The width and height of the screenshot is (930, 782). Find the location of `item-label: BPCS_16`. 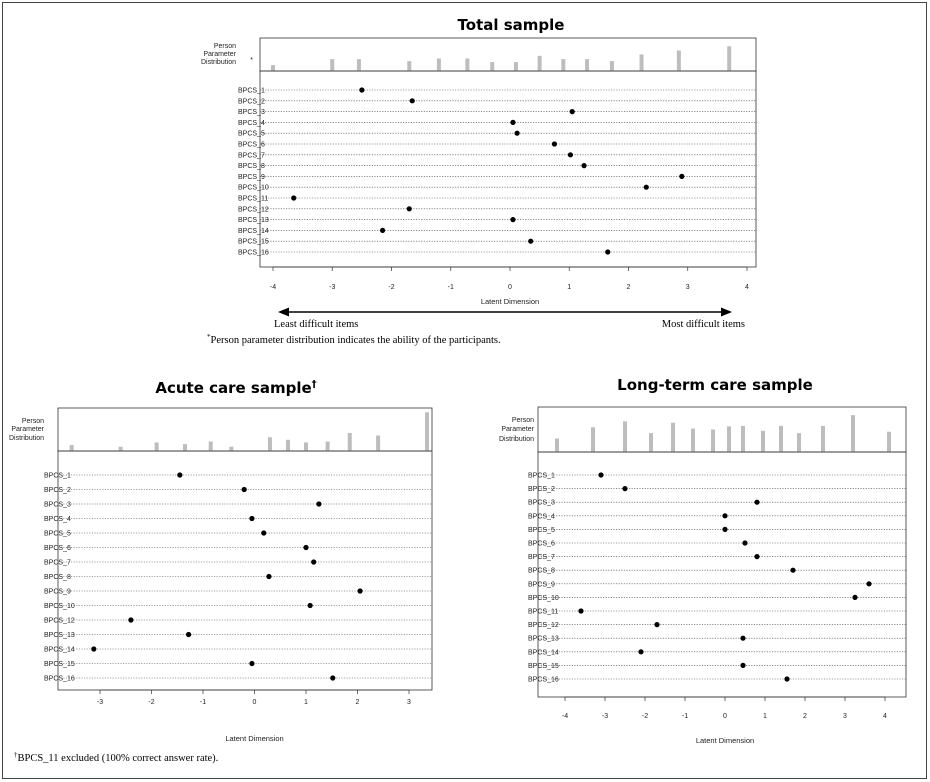

item-label: BPCS_16 is located at coordinates (253, 253).